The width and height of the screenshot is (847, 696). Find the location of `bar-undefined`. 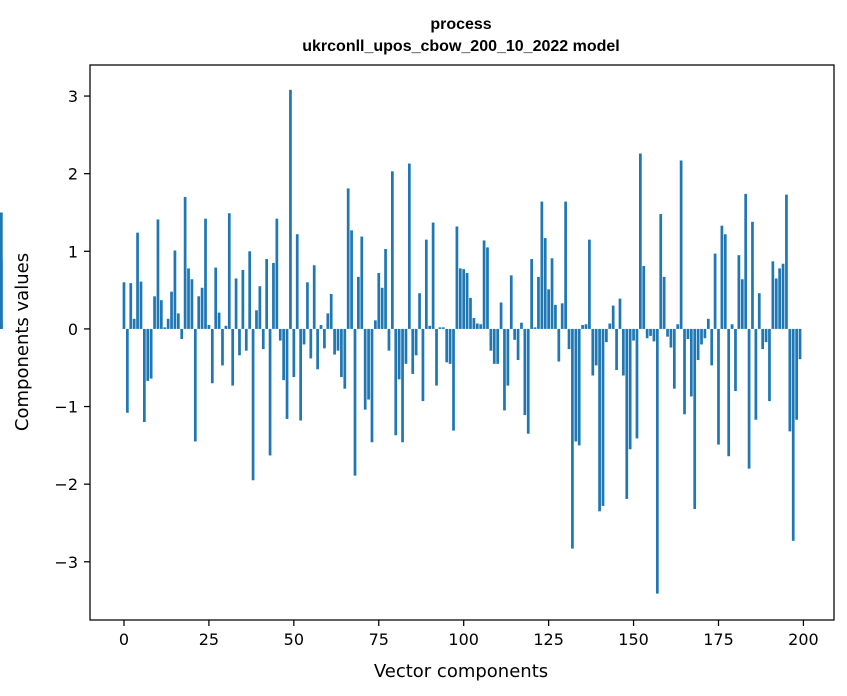

bar-undefined is located at coordinates (1, 270).